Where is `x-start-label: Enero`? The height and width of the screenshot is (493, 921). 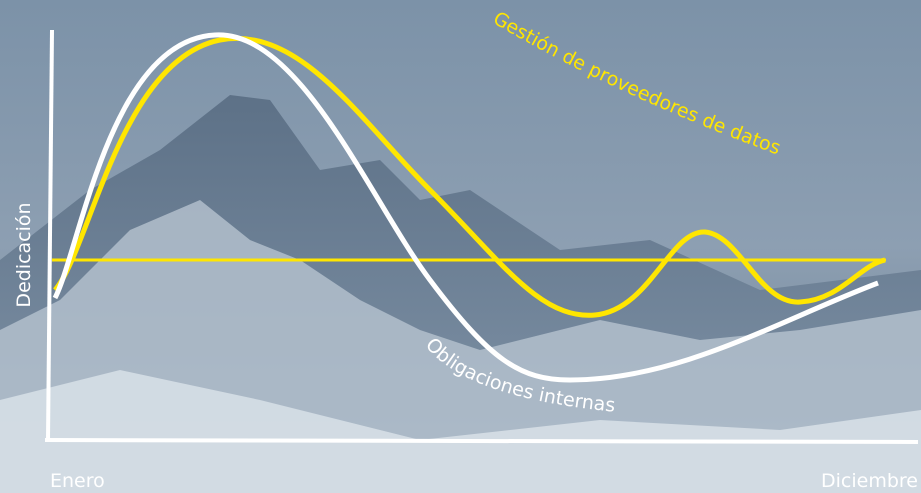
x-start-label: Enero is located at coordinates (77, 481).